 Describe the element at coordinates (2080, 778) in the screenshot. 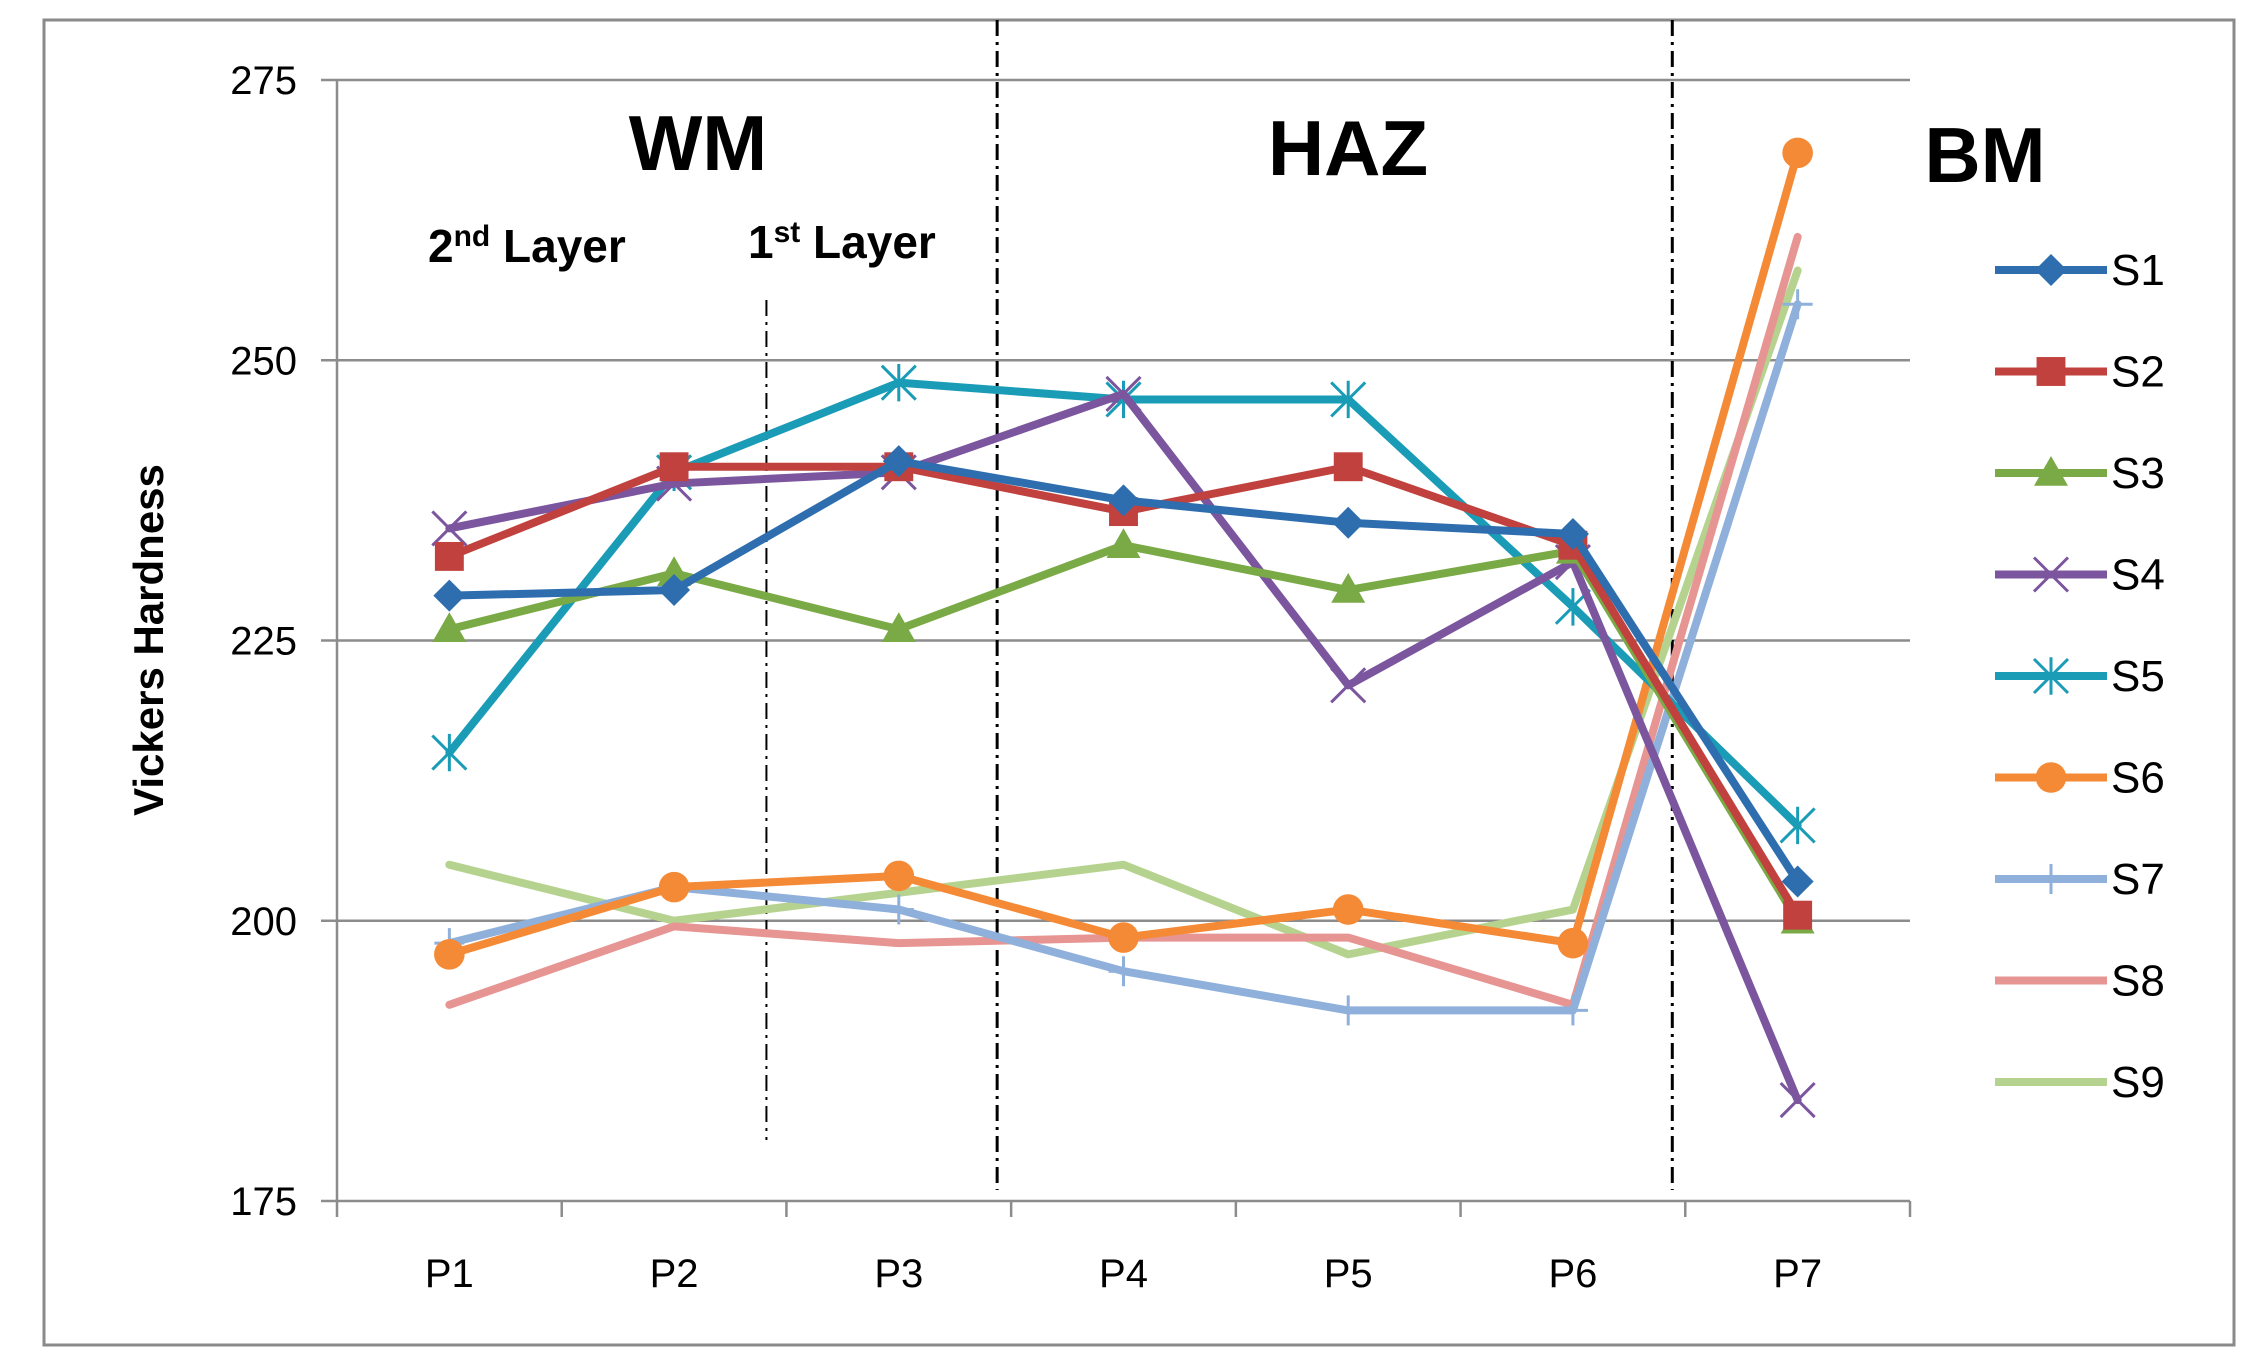

I see `legend-item-s6: S6` at that location.